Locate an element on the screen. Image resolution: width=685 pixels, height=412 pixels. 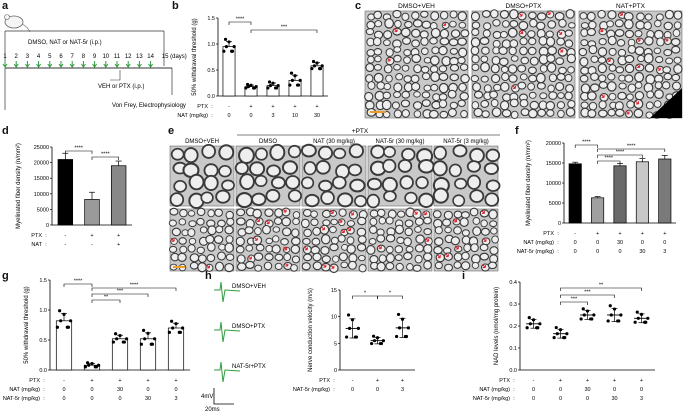
dose-arrow-icon is located at coordinates (83, 64).